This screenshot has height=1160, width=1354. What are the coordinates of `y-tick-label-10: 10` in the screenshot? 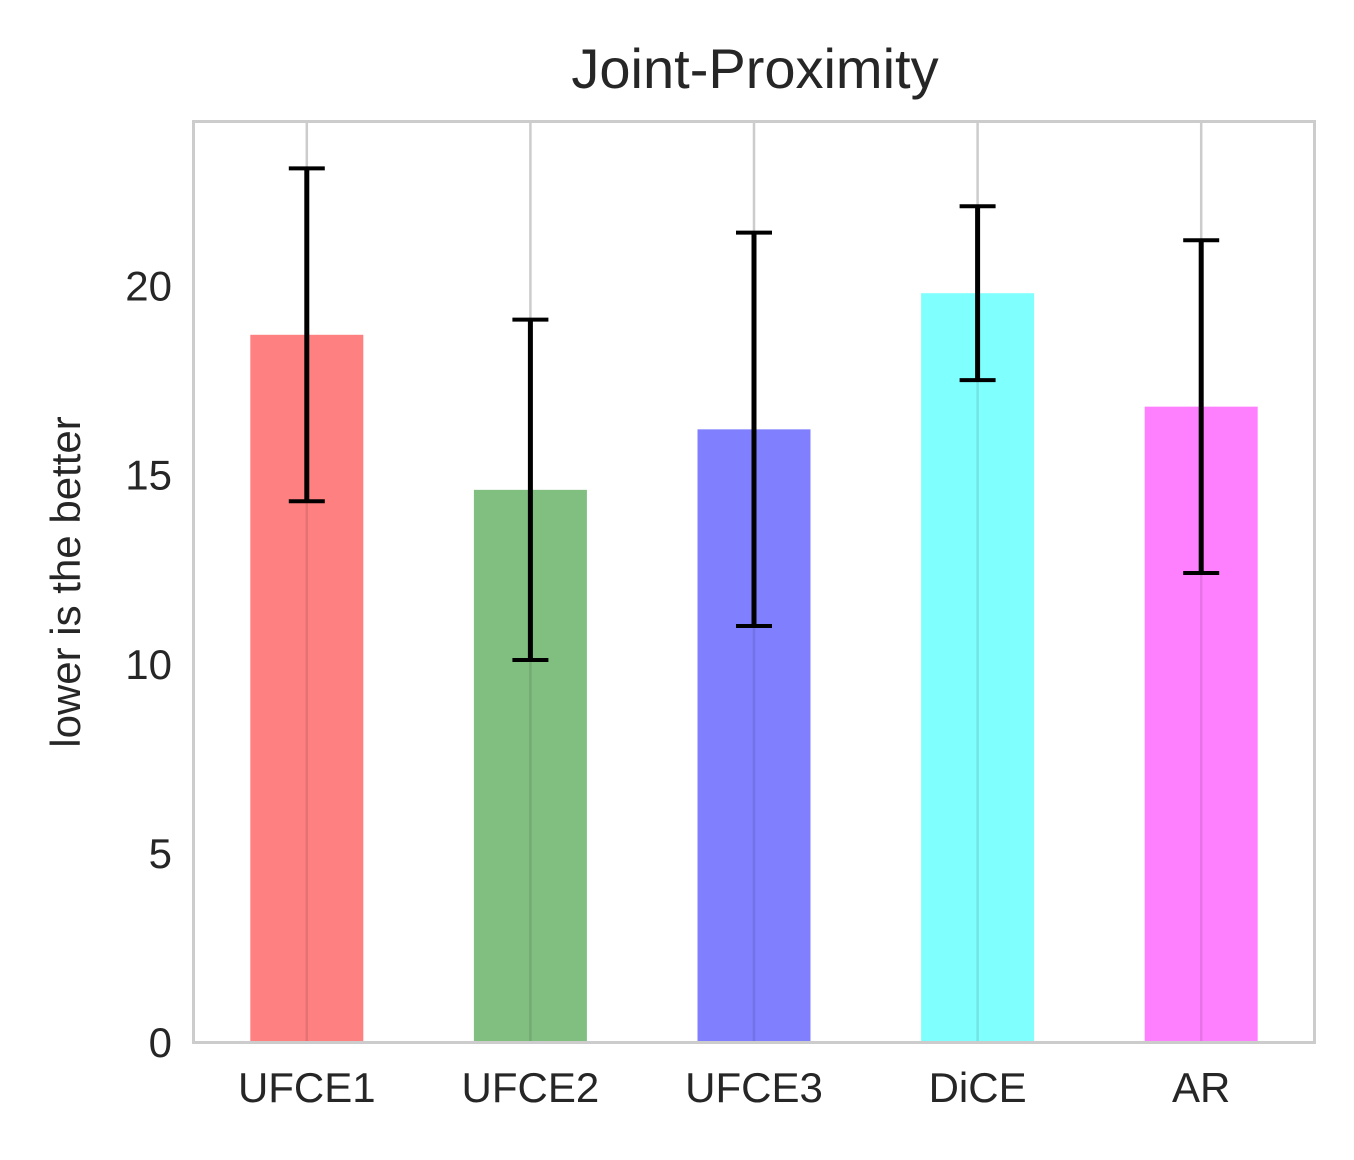 It's located at (148, 664).